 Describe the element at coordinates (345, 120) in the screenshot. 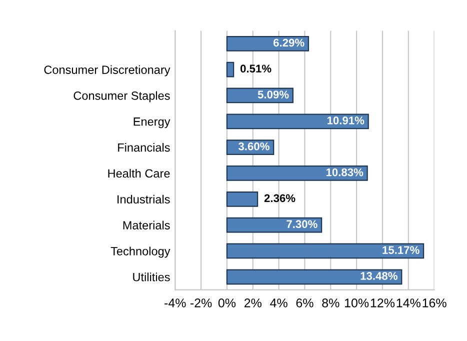

I see `data-label: 10.91%` at that location.